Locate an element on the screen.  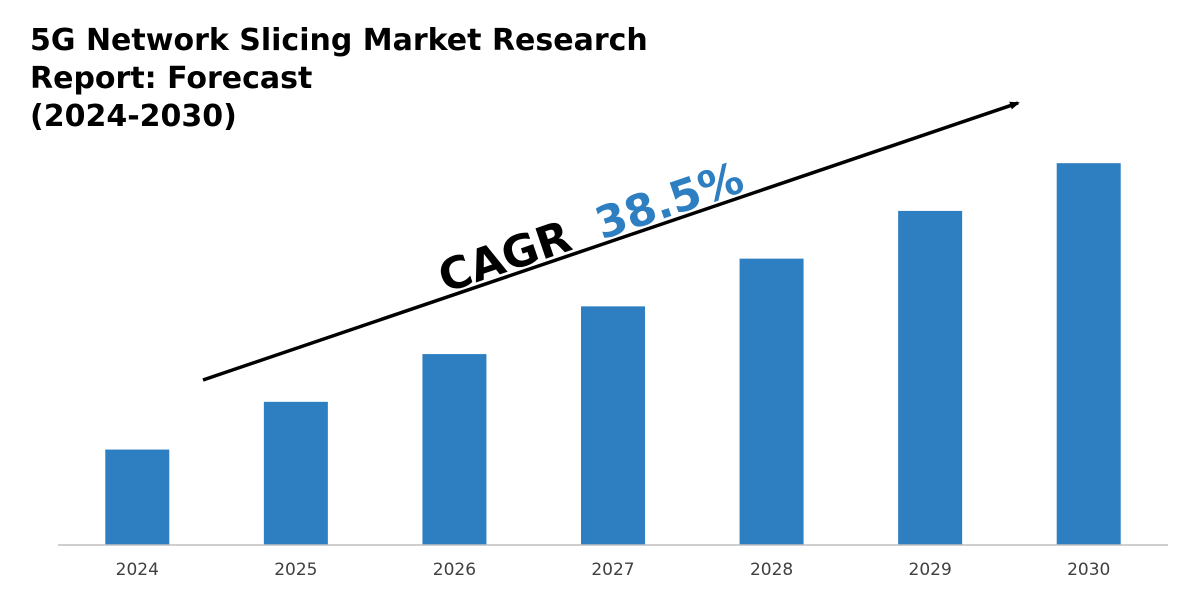
x-tick-label-2024: 2024 is located at coordinates (137, 570).